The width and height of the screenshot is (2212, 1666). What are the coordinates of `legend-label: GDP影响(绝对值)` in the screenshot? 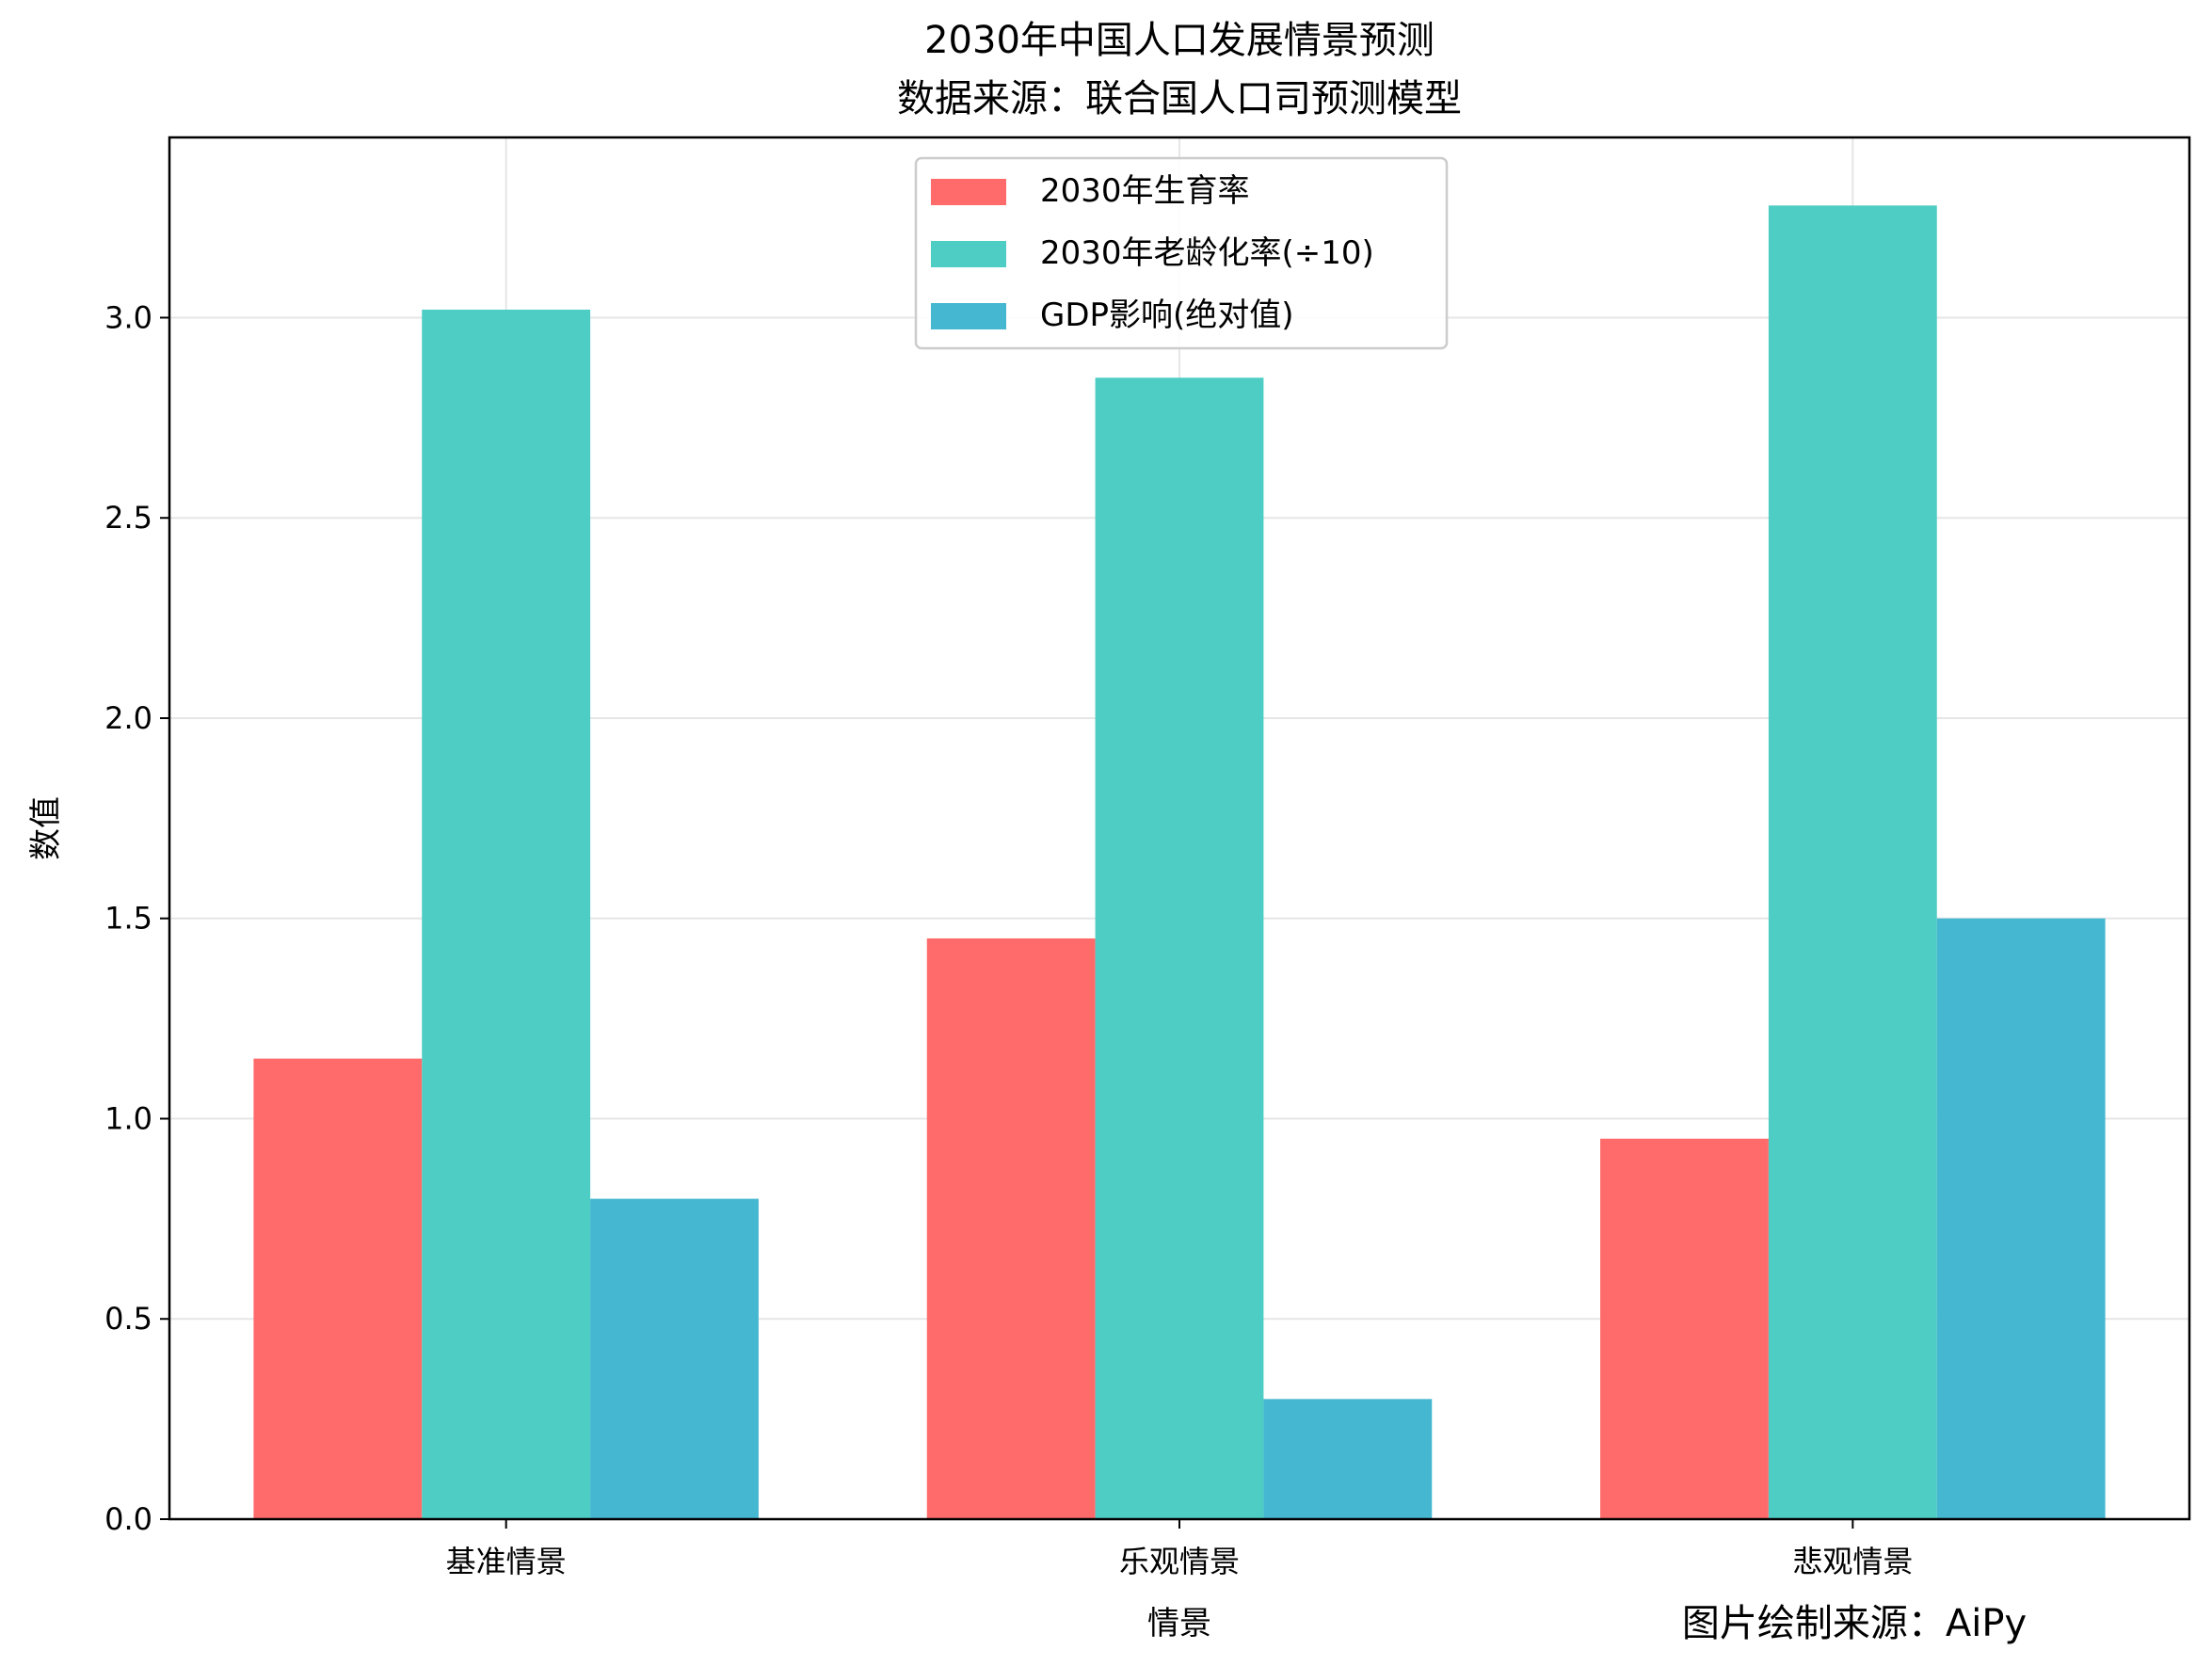 It's located at (1167, 315).